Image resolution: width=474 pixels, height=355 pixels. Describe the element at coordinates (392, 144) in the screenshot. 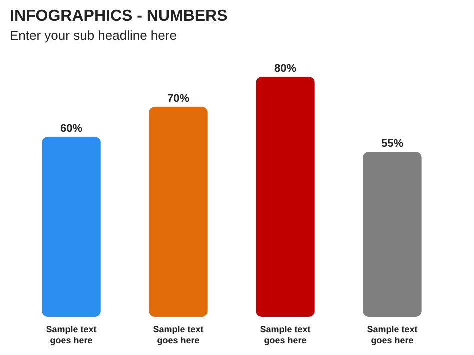

I see `data-label: 55%` at that location.